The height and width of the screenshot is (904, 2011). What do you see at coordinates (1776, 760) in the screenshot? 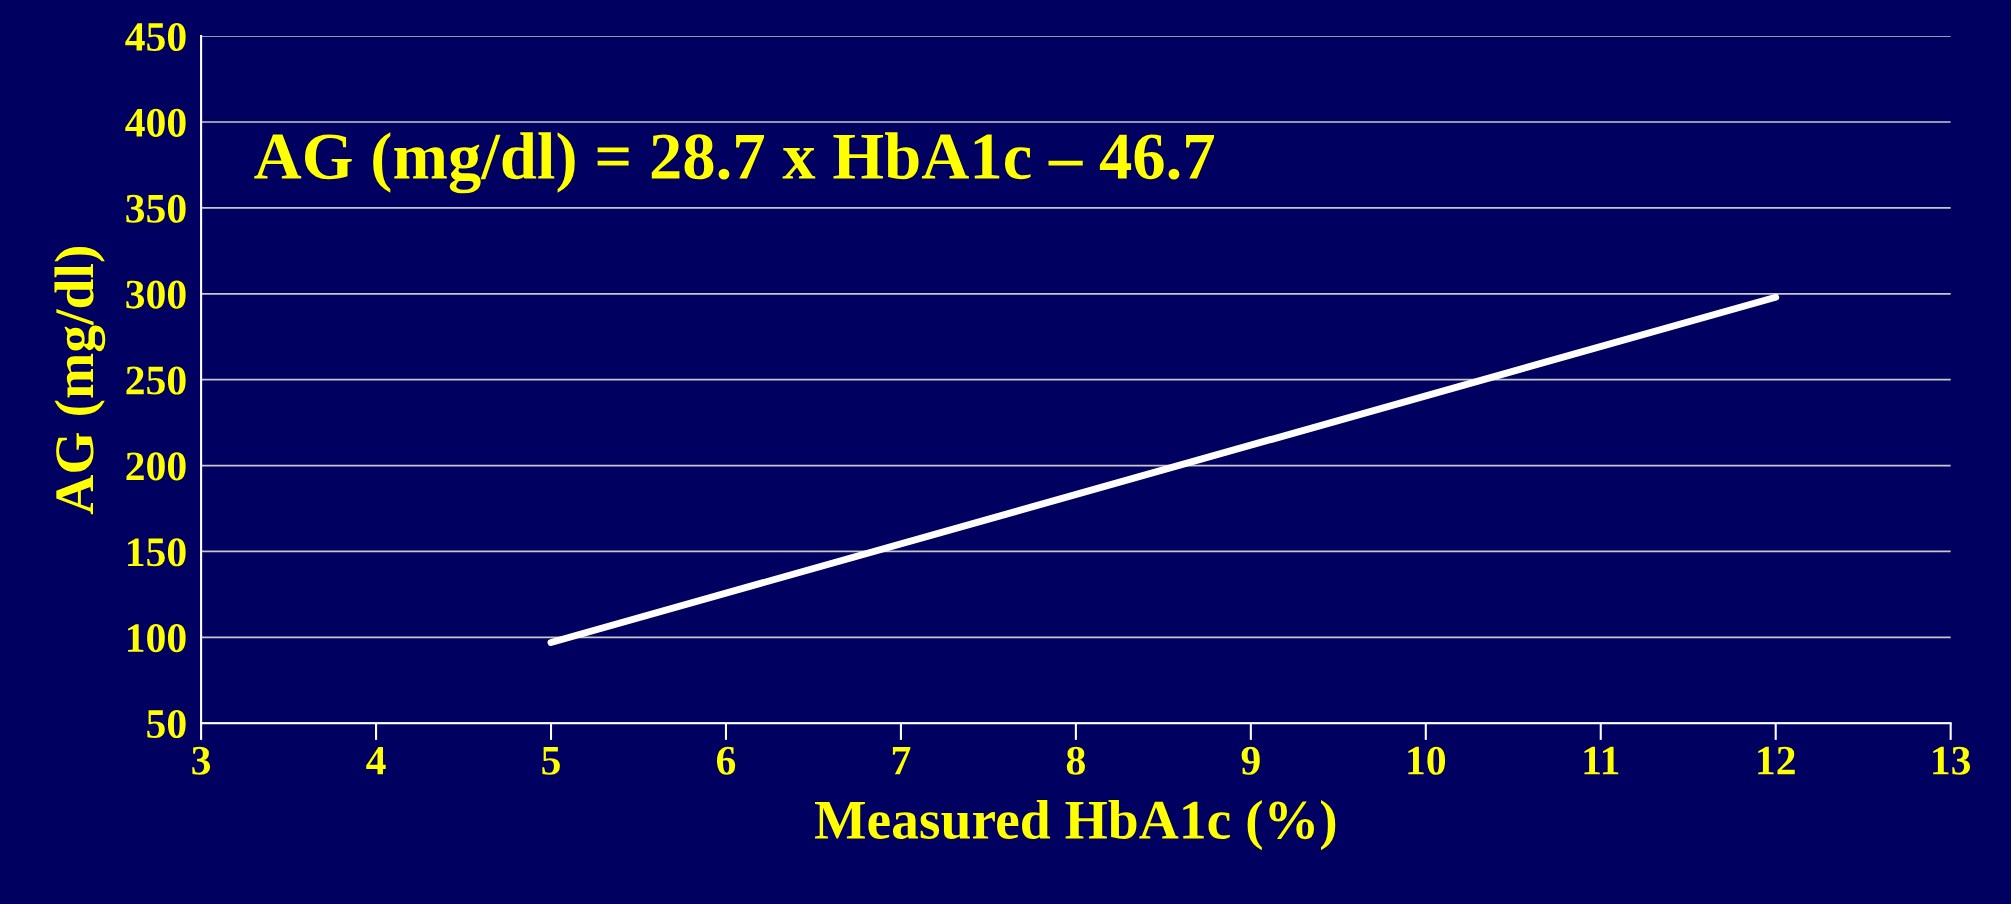
I see `x-tick-label: 12` at bounding box center [1776, 760].